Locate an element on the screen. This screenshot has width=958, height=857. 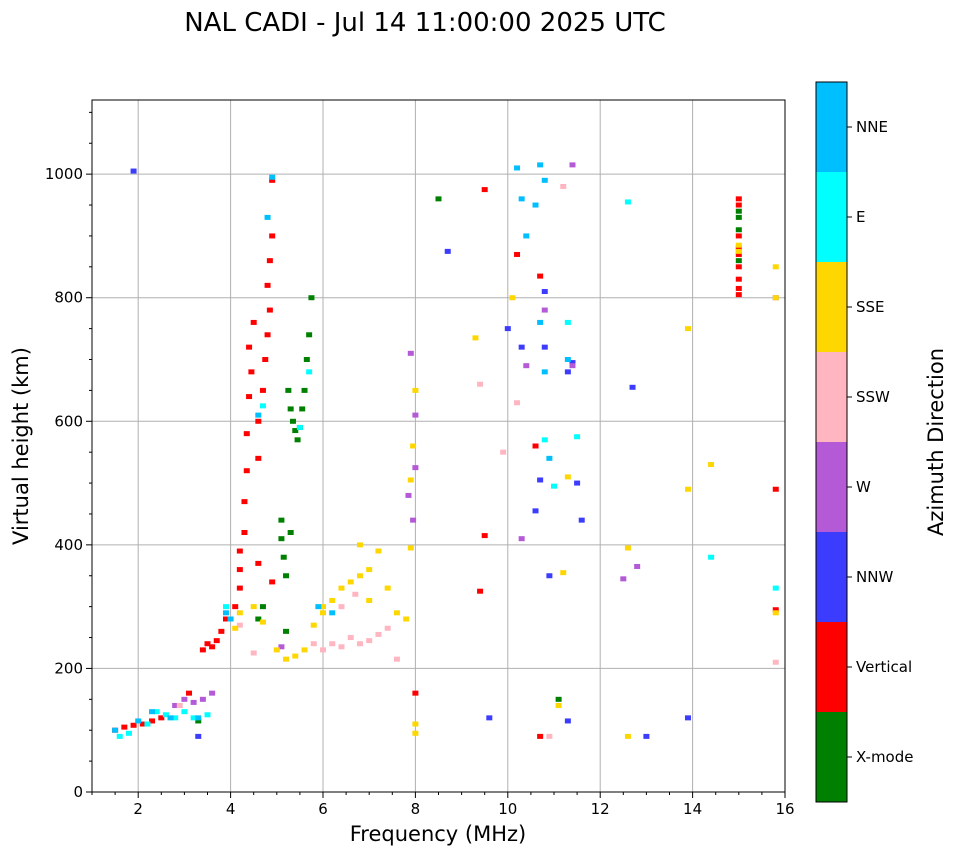
colorbar-label: E is located at coordinates (860, 217).